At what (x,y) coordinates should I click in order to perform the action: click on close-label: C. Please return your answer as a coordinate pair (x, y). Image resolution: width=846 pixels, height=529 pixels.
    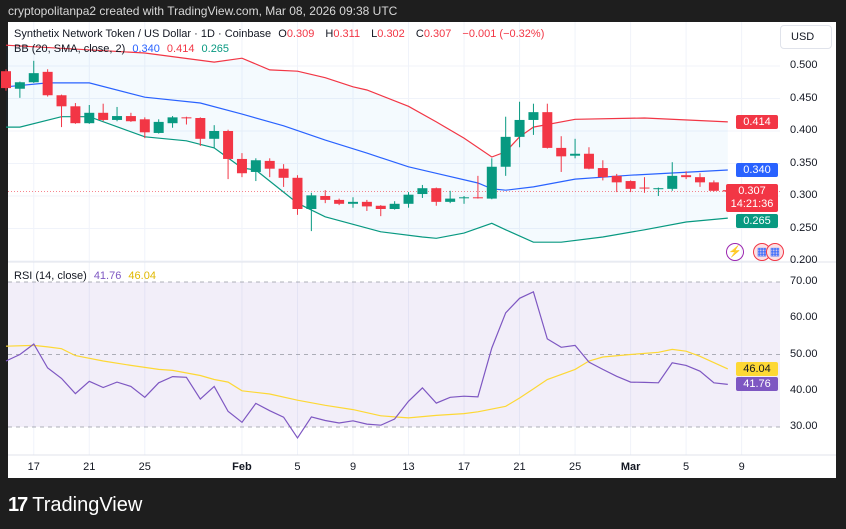
    Looking at the image, I should click on (419, 34).